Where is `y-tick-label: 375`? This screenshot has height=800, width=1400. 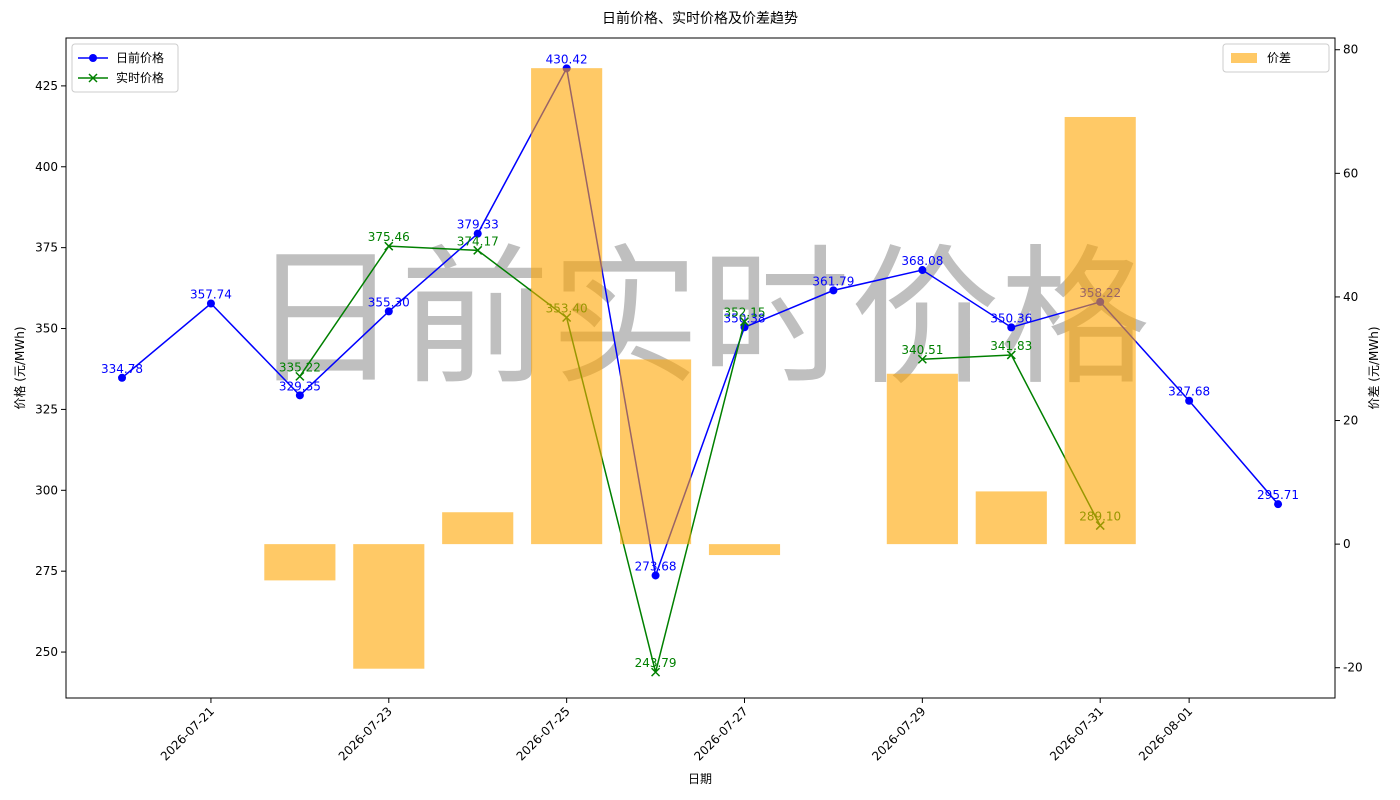
y-tick-label: 375 is located at coordinates (46, 248).